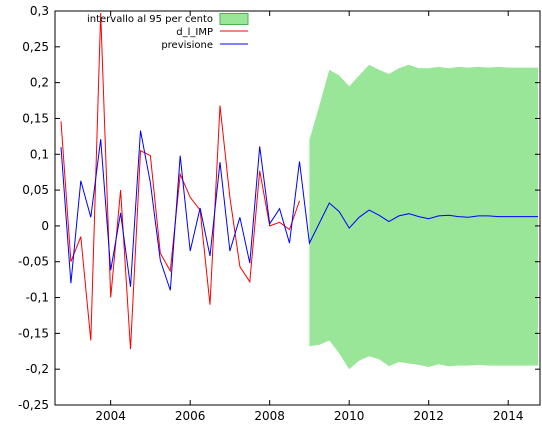 Image resolution: width=542 pixels, height=424 pixels. Describe the element at coordinates (234, 19) in the screenshot. I see `legend-swatch-interval` at that location.